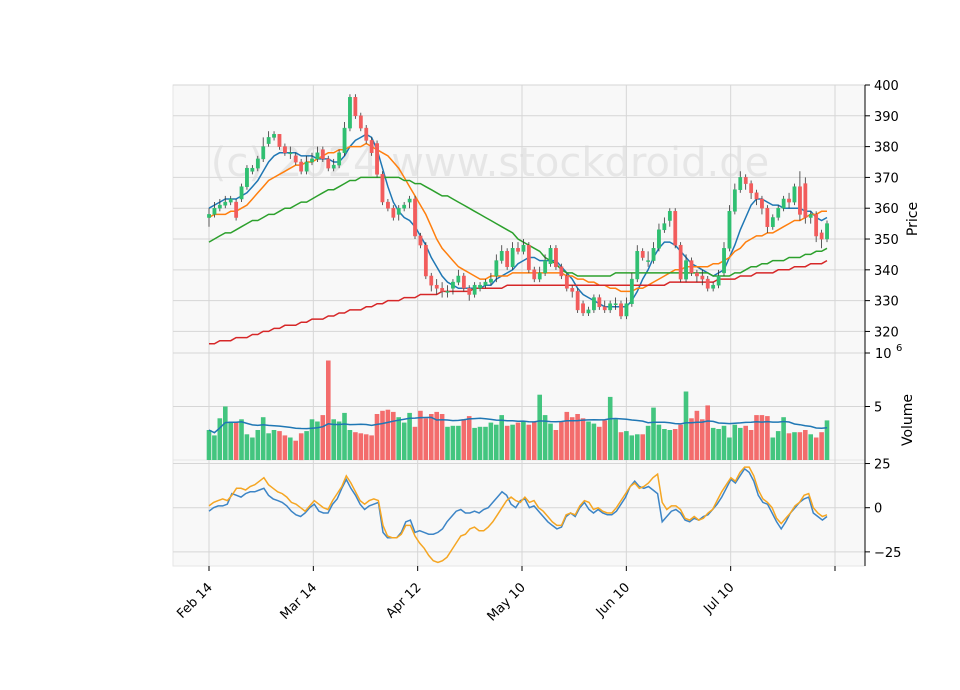 Image resolution: width=960 pixels, height=690 pixels. I want to click on price-tick-label: 320, so click(886, 332).